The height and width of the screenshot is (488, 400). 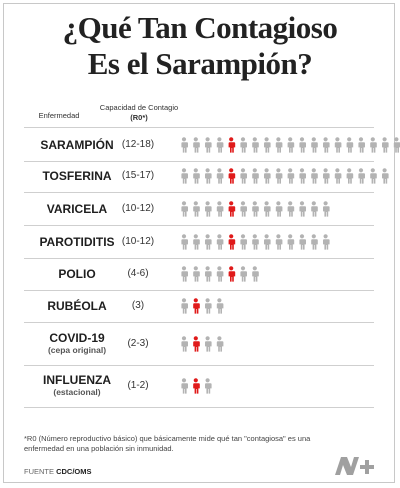 I want to click on source-label: FUENTE, so click(x=39, y=471).